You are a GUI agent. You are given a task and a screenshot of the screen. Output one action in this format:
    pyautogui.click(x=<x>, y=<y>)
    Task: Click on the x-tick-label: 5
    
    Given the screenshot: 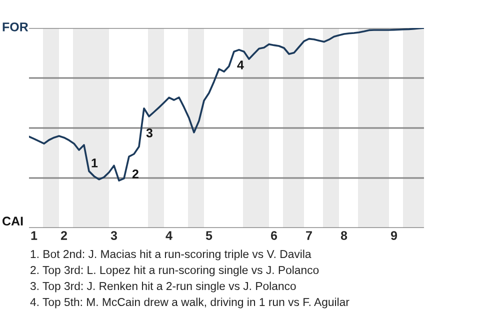 What is the action you would take?
    pyautogui.click(x=209, y=235)
    